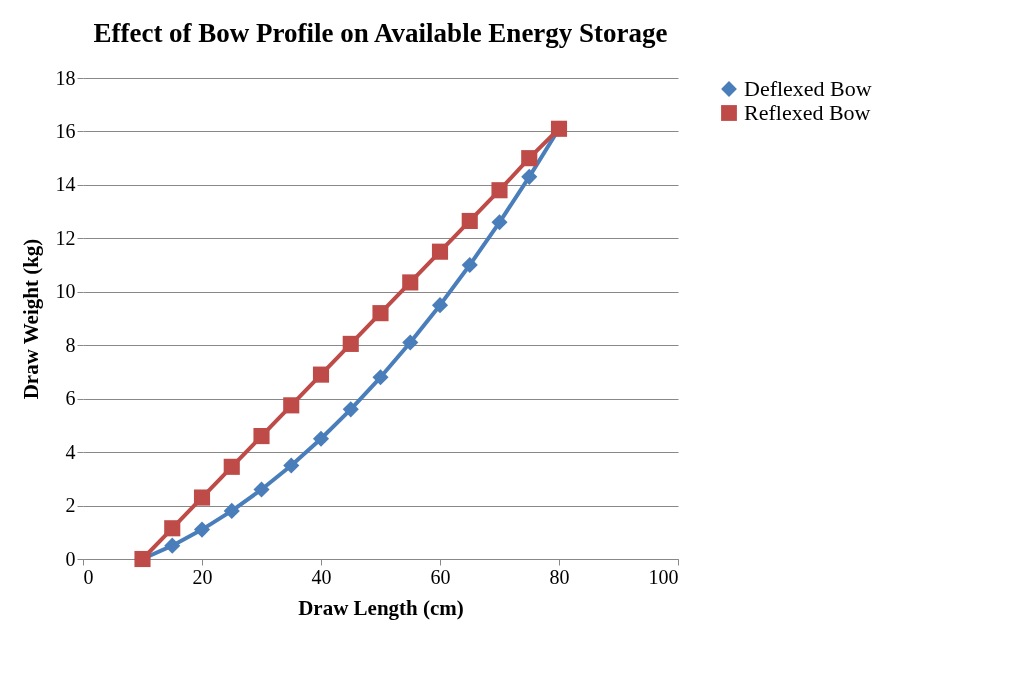 The height and width of the screenshot is (692, 1011). Describe the element at coordinates (65, 77) in the screenshot. I see `y-tick-label: 18` at that location.